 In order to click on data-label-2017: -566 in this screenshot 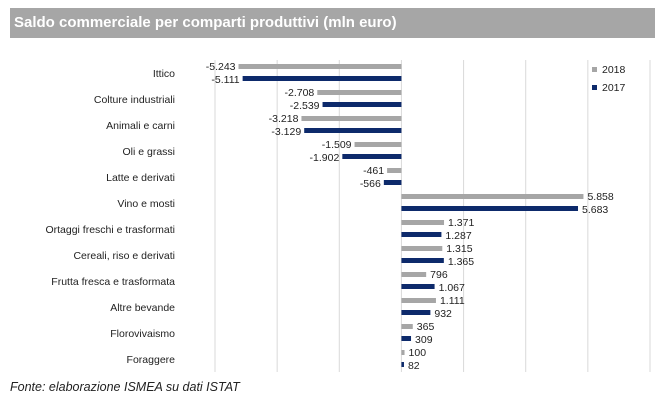, I will do `click(370, 184)`.